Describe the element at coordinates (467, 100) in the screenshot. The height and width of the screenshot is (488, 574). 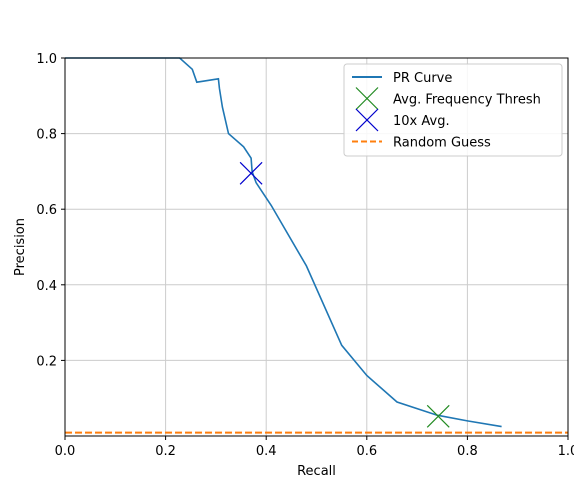
I see `legend-avg-frequency-thresh-label: Avg. Frequency Thresh` at that location.